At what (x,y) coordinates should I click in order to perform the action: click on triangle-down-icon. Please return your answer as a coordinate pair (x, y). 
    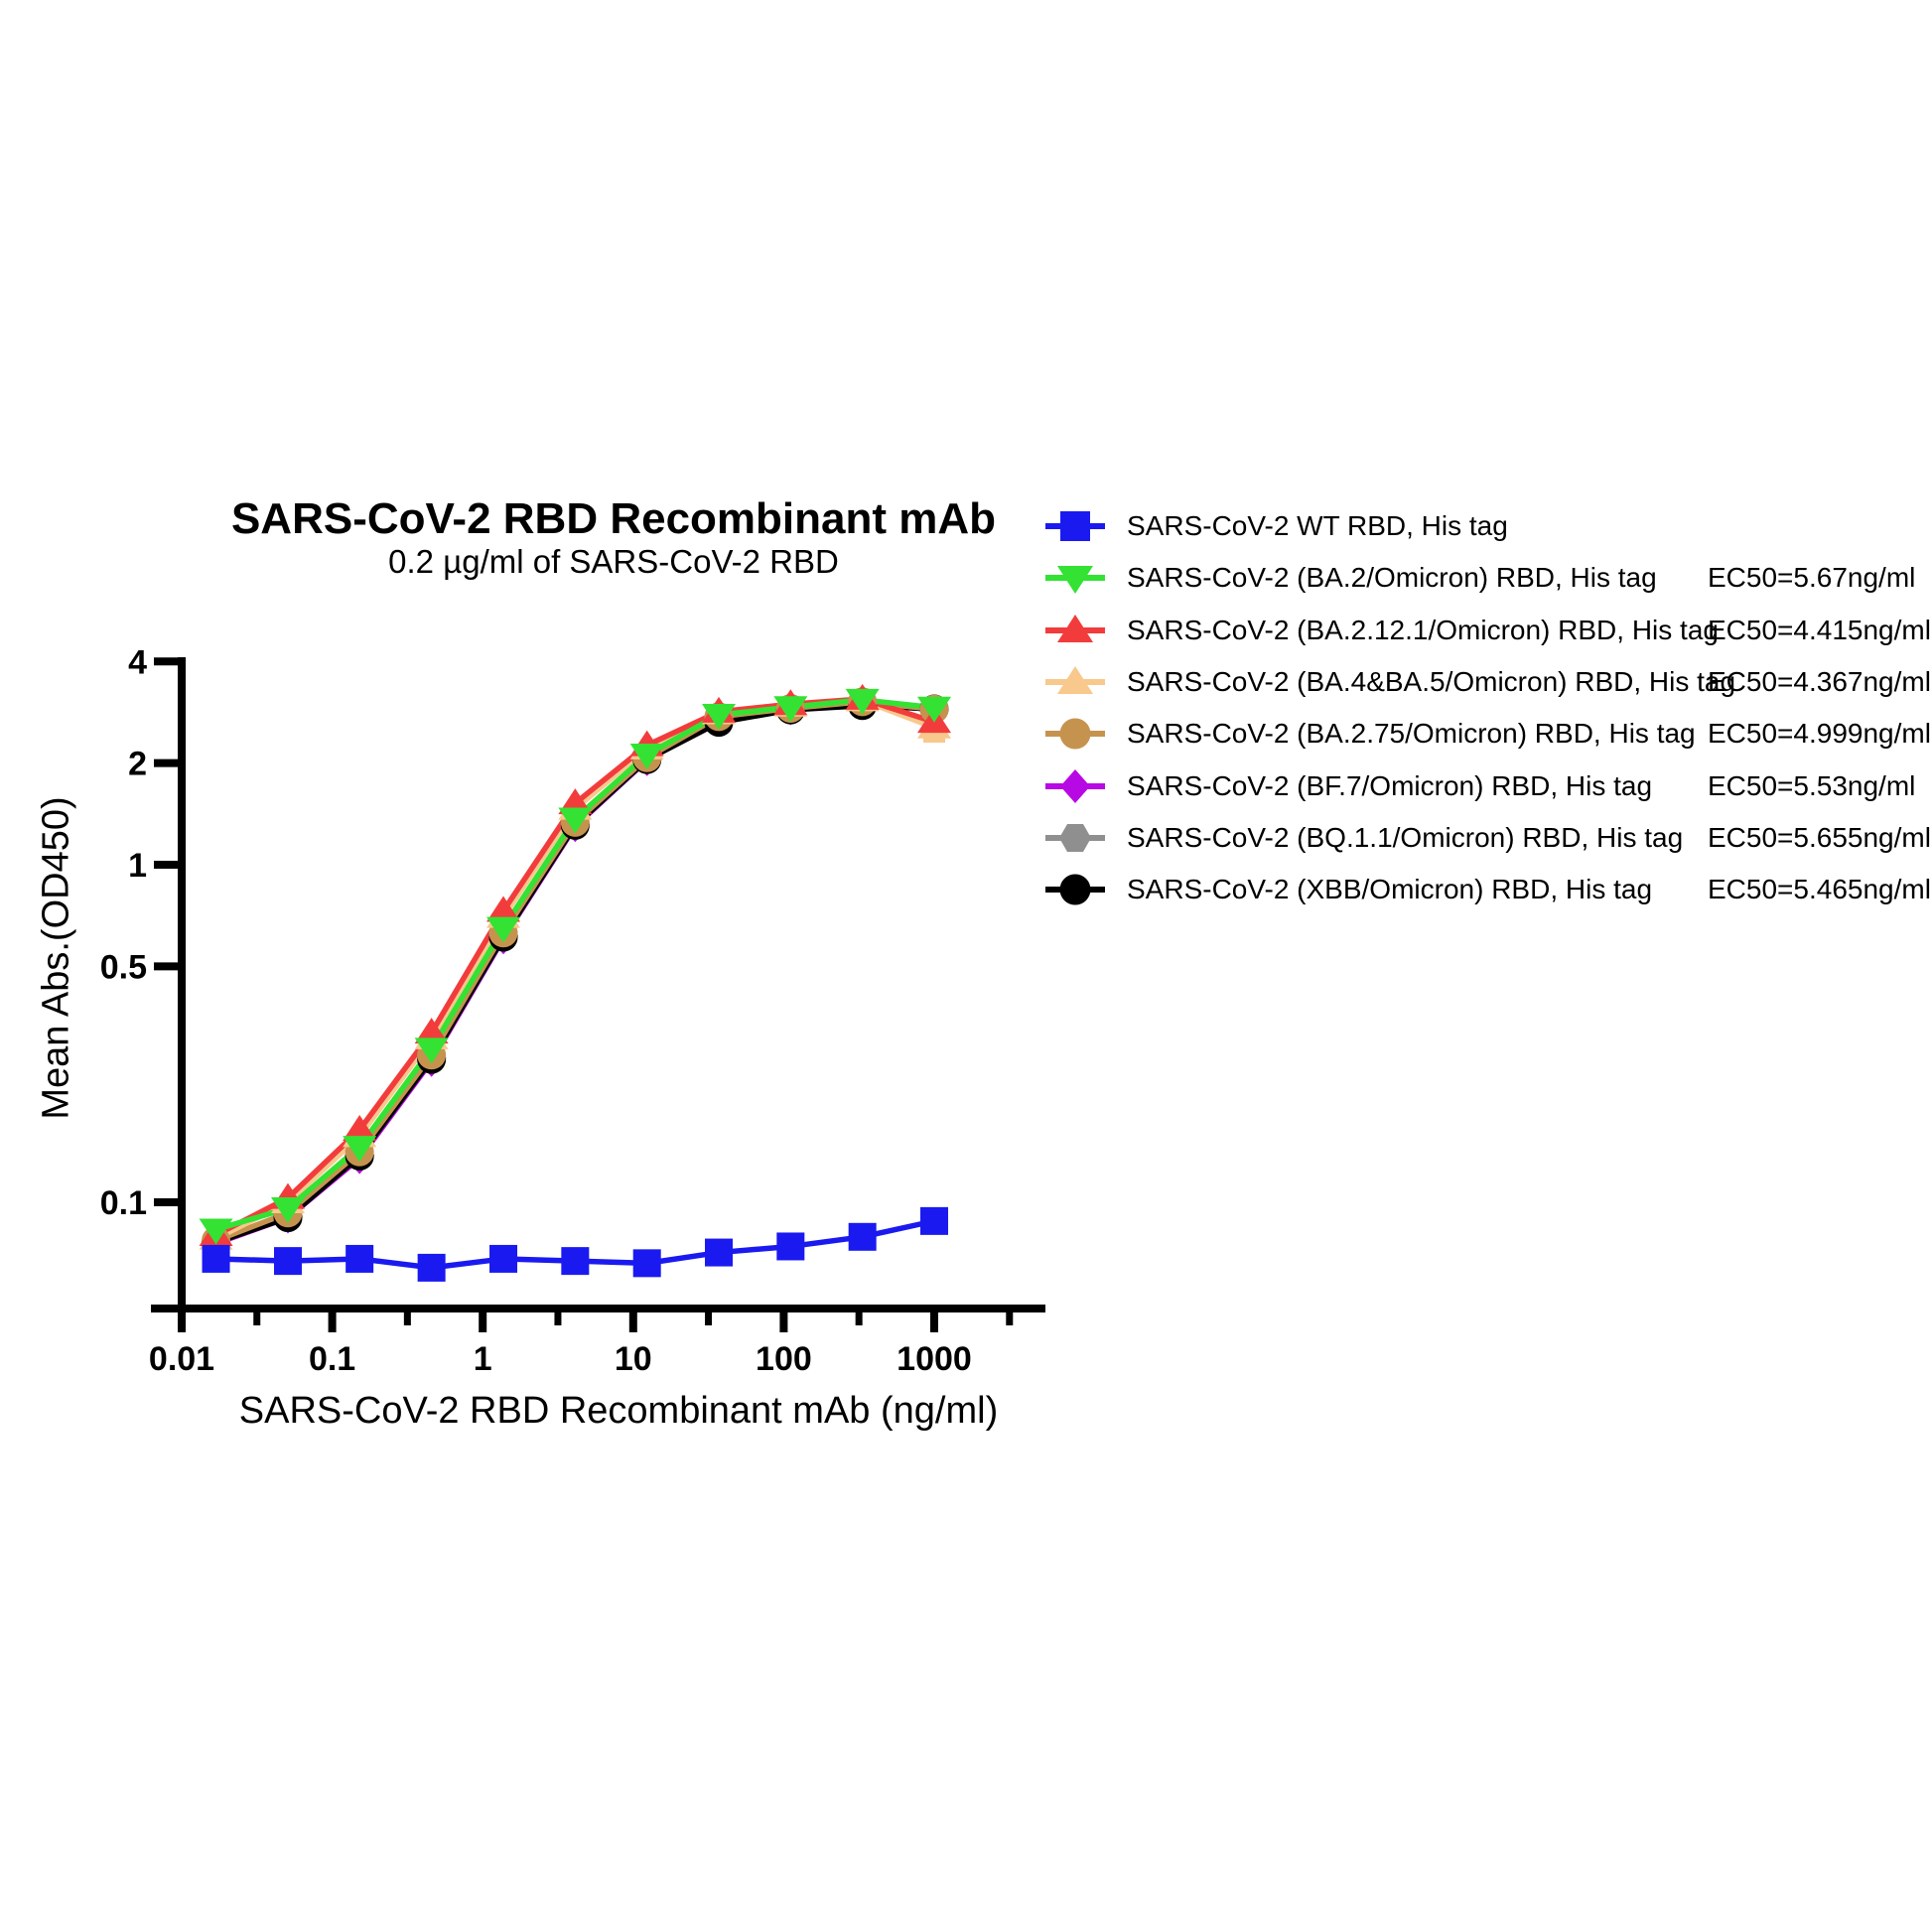
    Looking at the image, I should click on (1075, 580).